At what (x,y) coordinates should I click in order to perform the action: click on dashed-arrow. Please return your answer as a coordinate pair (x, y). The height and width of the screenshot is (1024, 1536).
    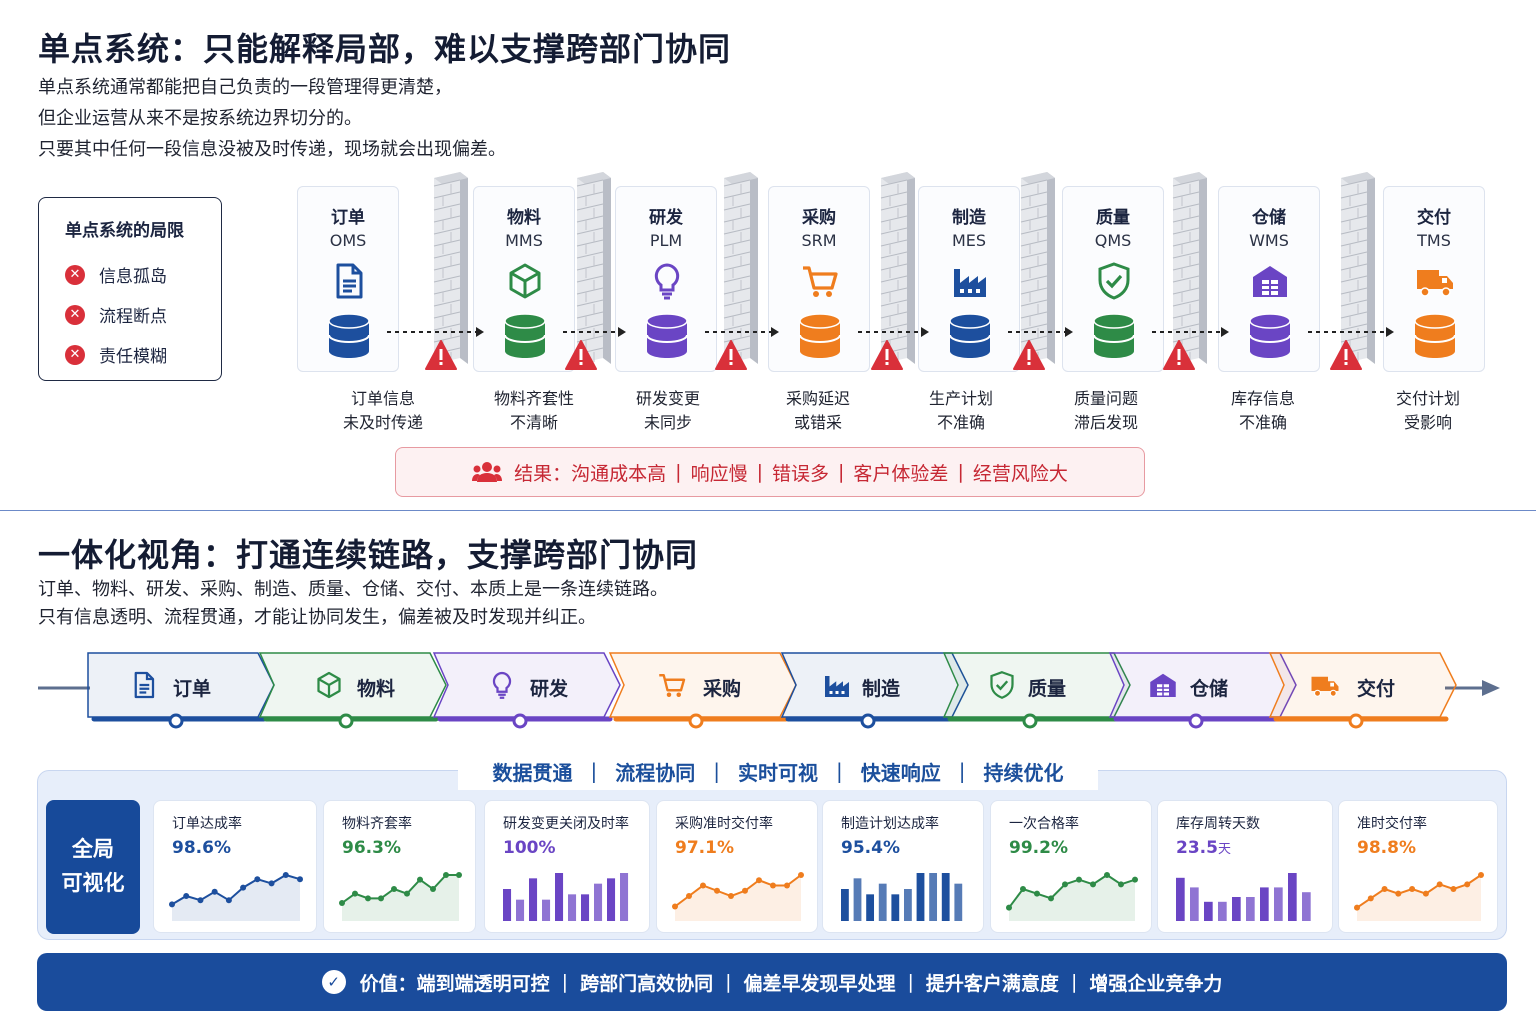
    Looking at the image, I should click on (742, 332).